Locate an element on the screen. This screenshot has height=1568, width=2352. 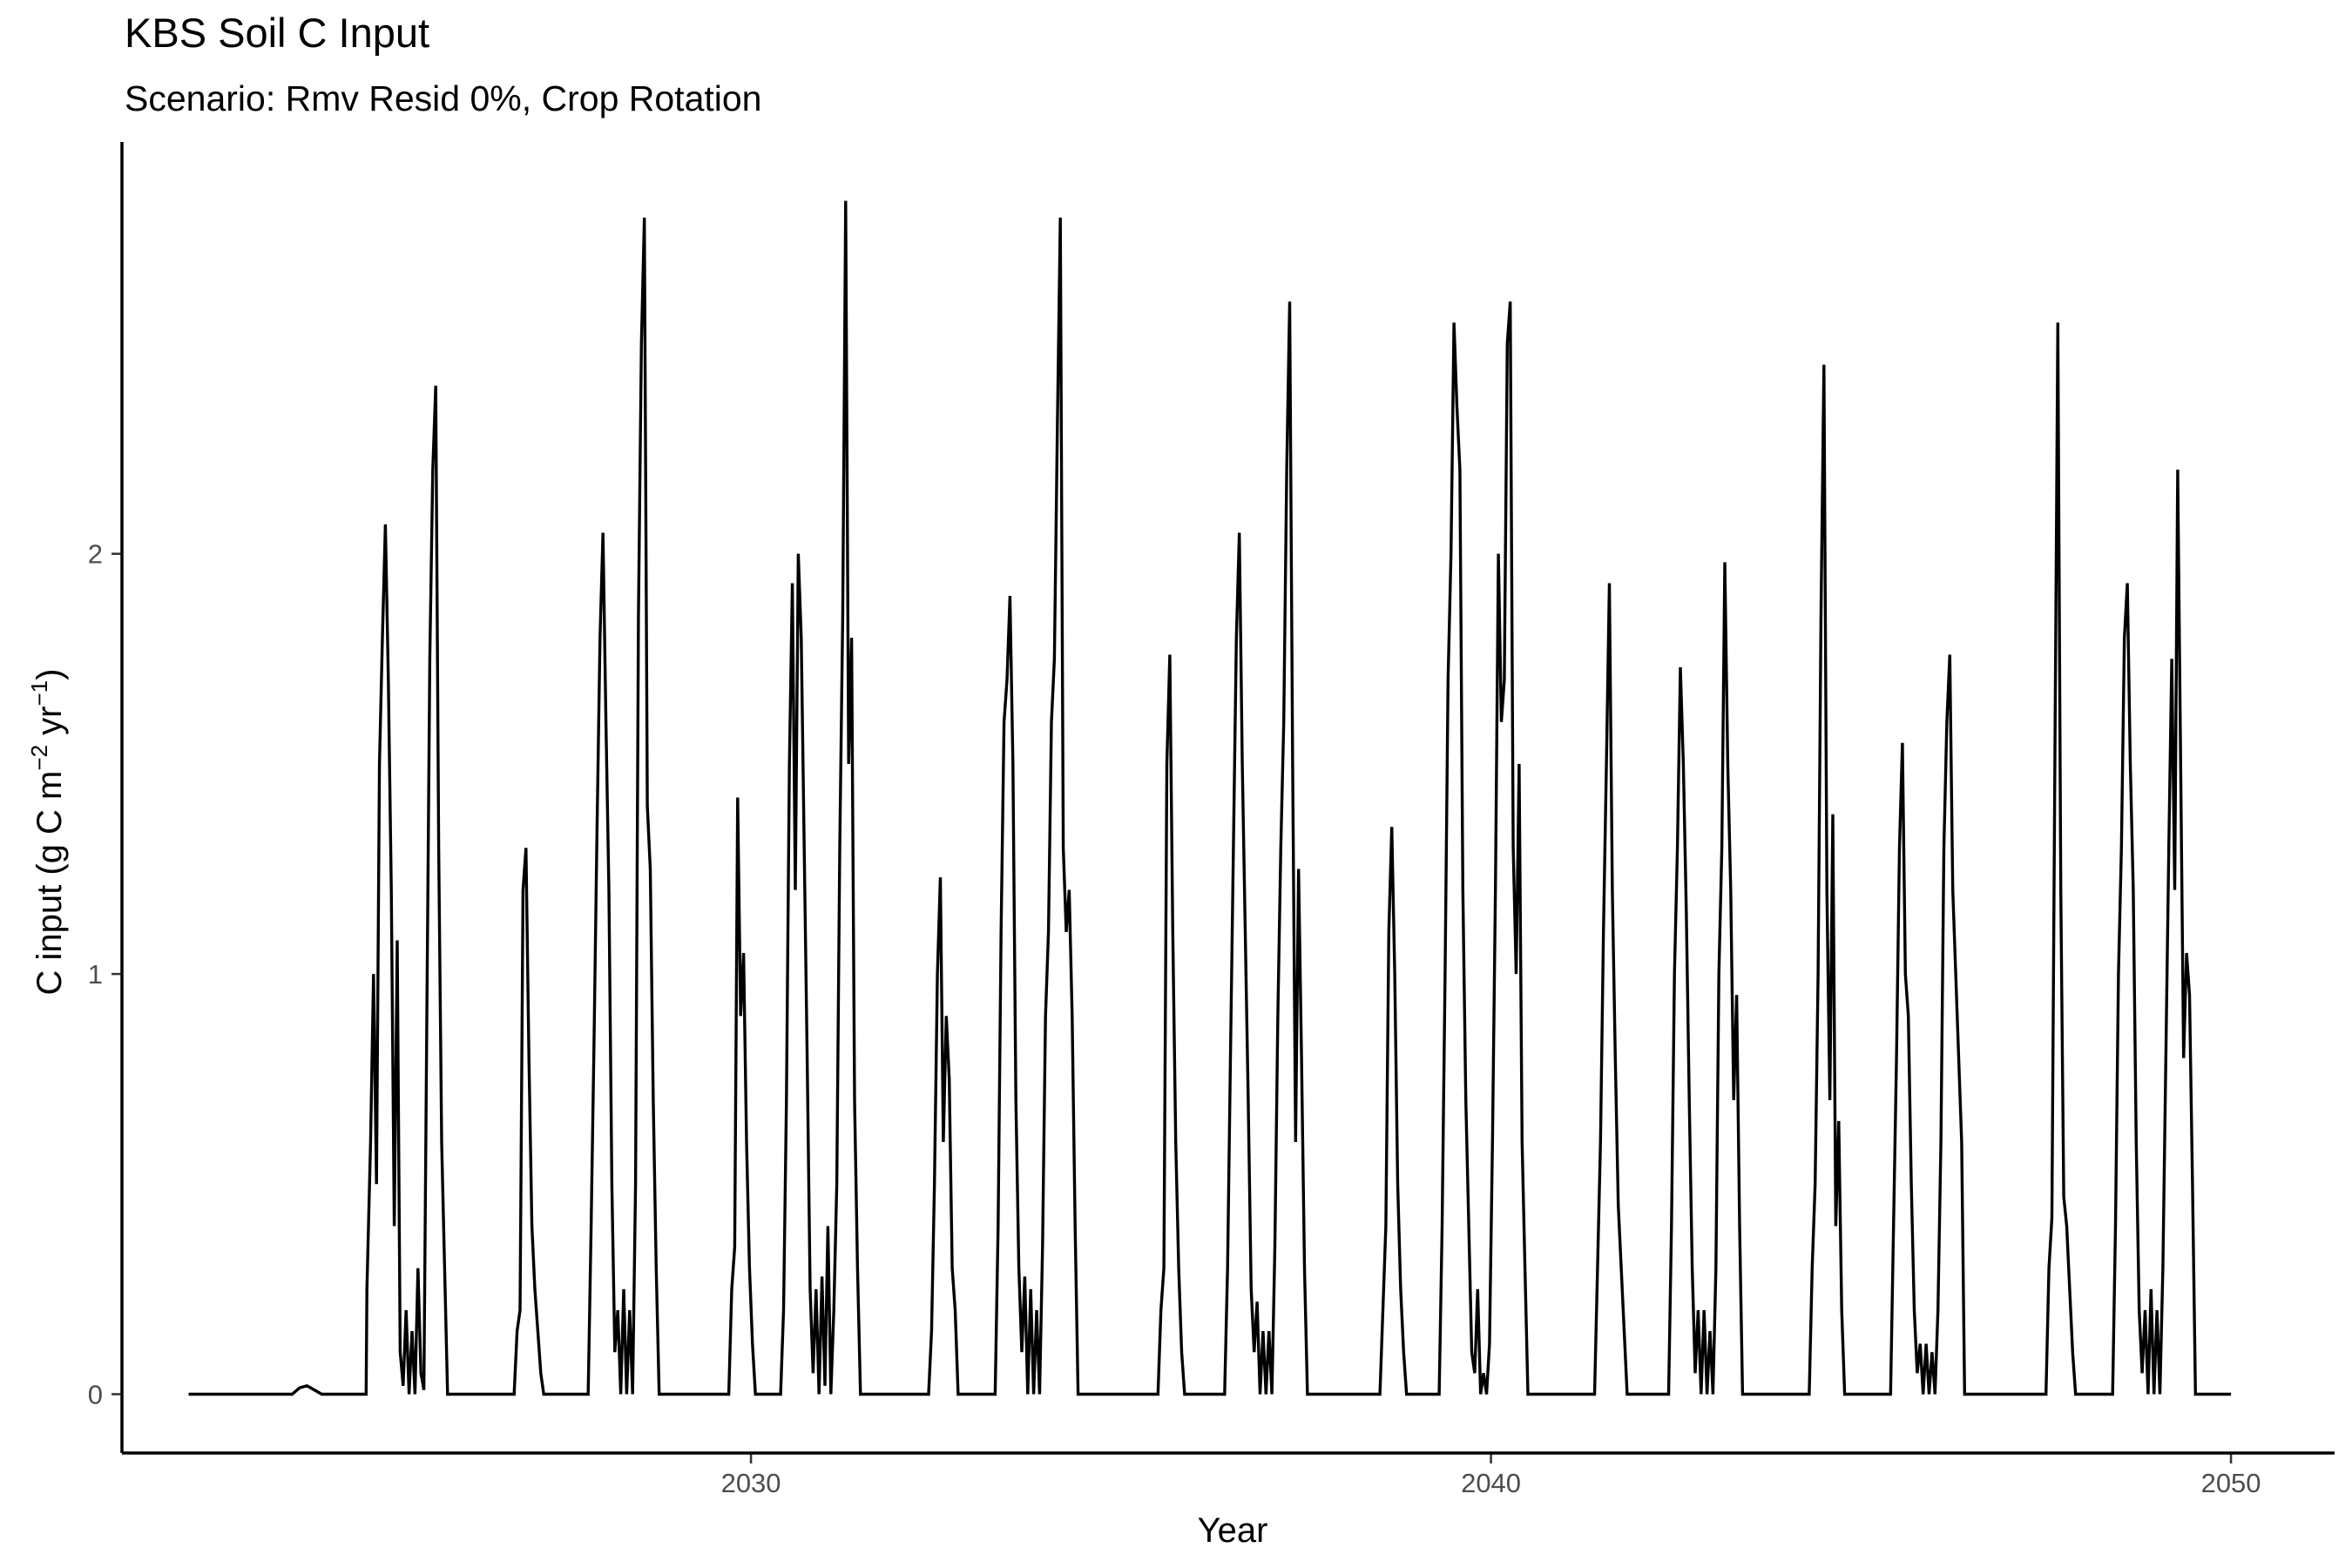
y-axis-title-sup2: −1 is located at coordinates (39, 693).